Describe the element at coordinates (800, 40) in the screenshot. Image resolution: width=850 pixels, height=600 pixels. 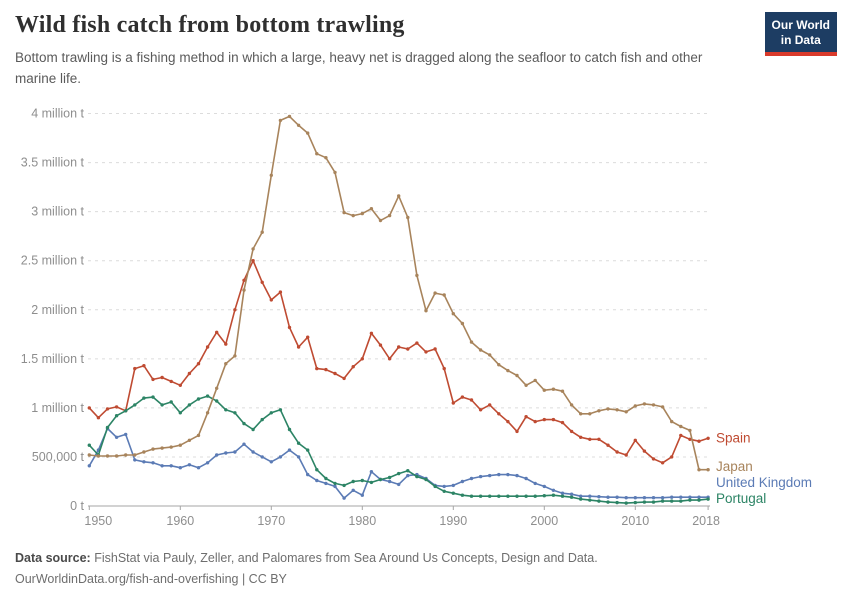
I see `owid-logo-line2: in Data` at that location.